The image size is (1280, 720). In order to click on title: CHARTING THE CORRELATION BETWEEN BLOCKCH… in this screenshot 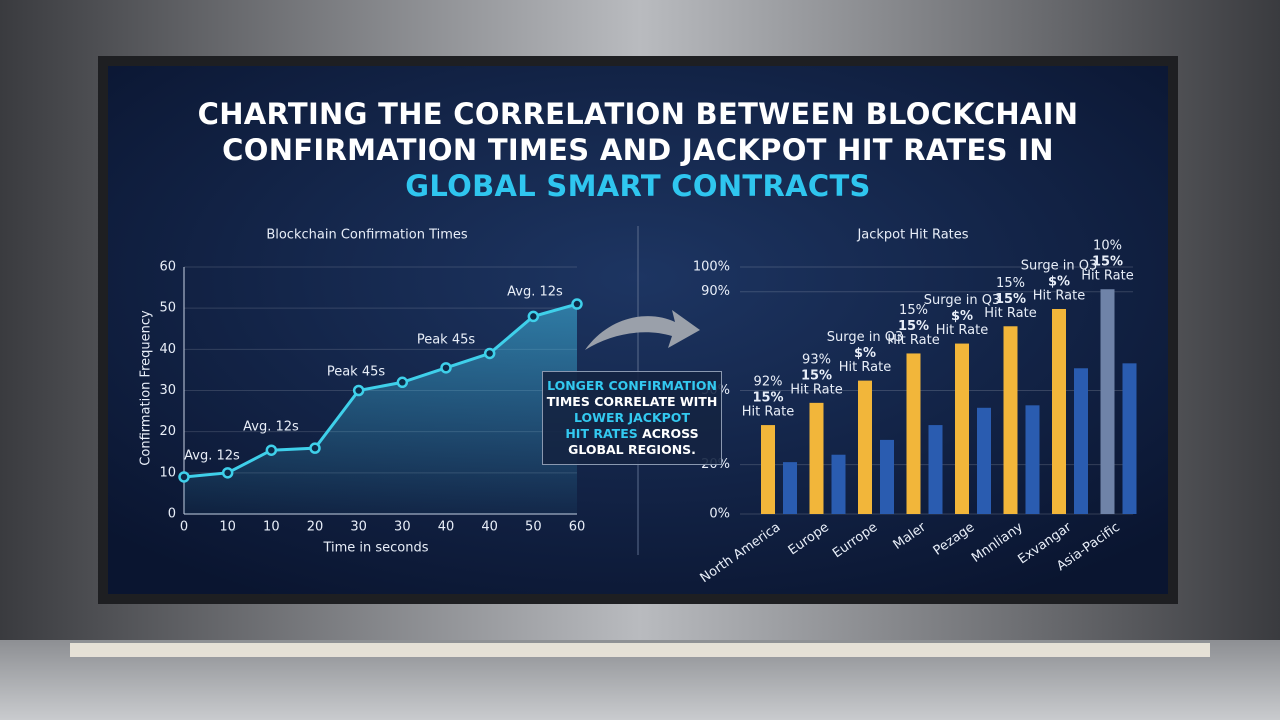, I will do `click(638, 150)`.